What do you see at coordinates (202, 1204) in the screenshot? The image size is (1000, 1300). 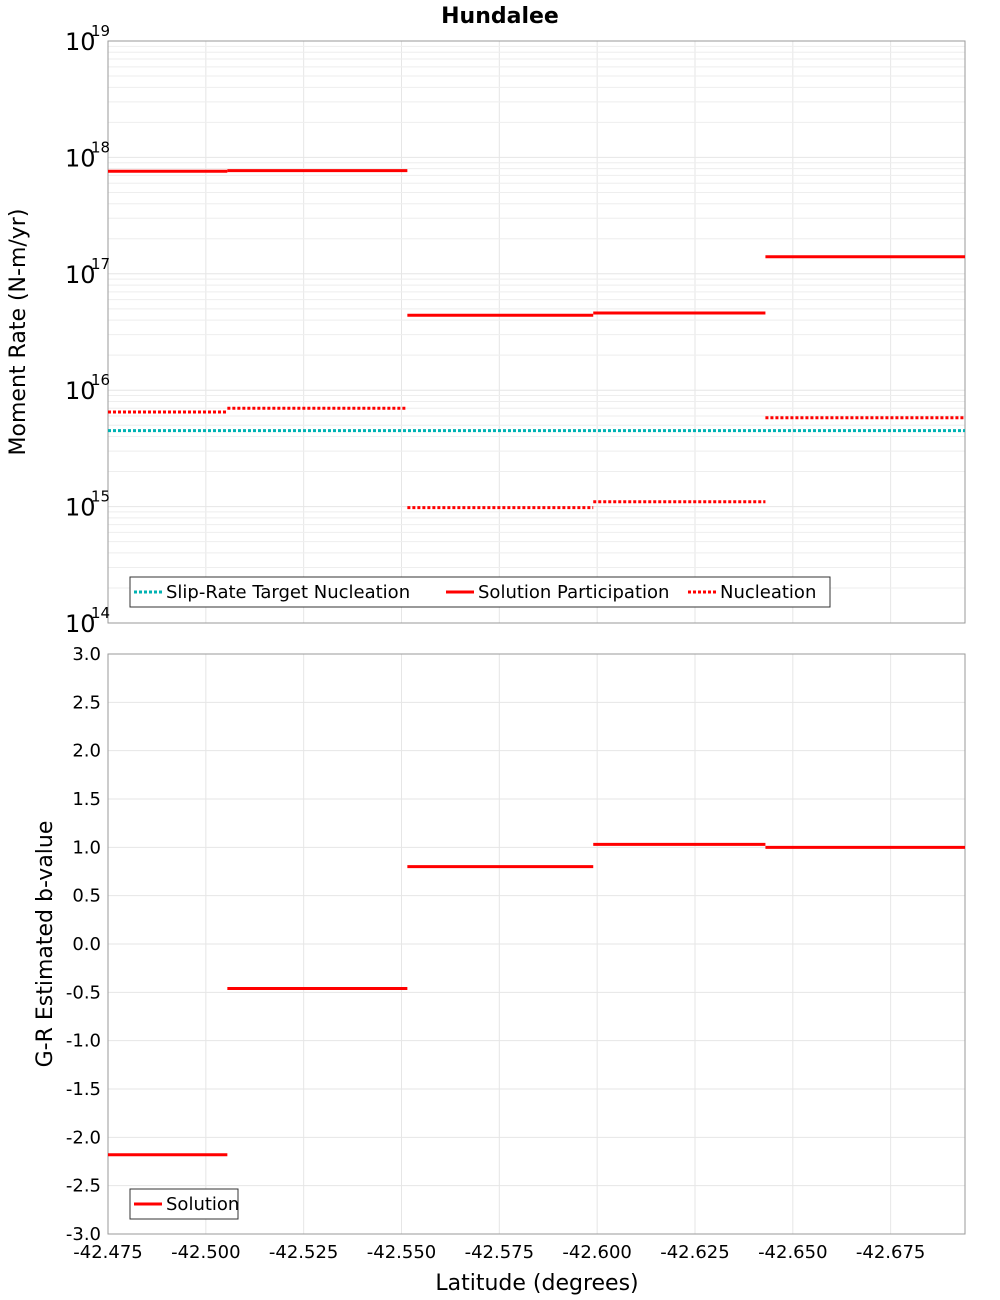 I see `legend-label: Solution` at bounding box center [202, 1204].